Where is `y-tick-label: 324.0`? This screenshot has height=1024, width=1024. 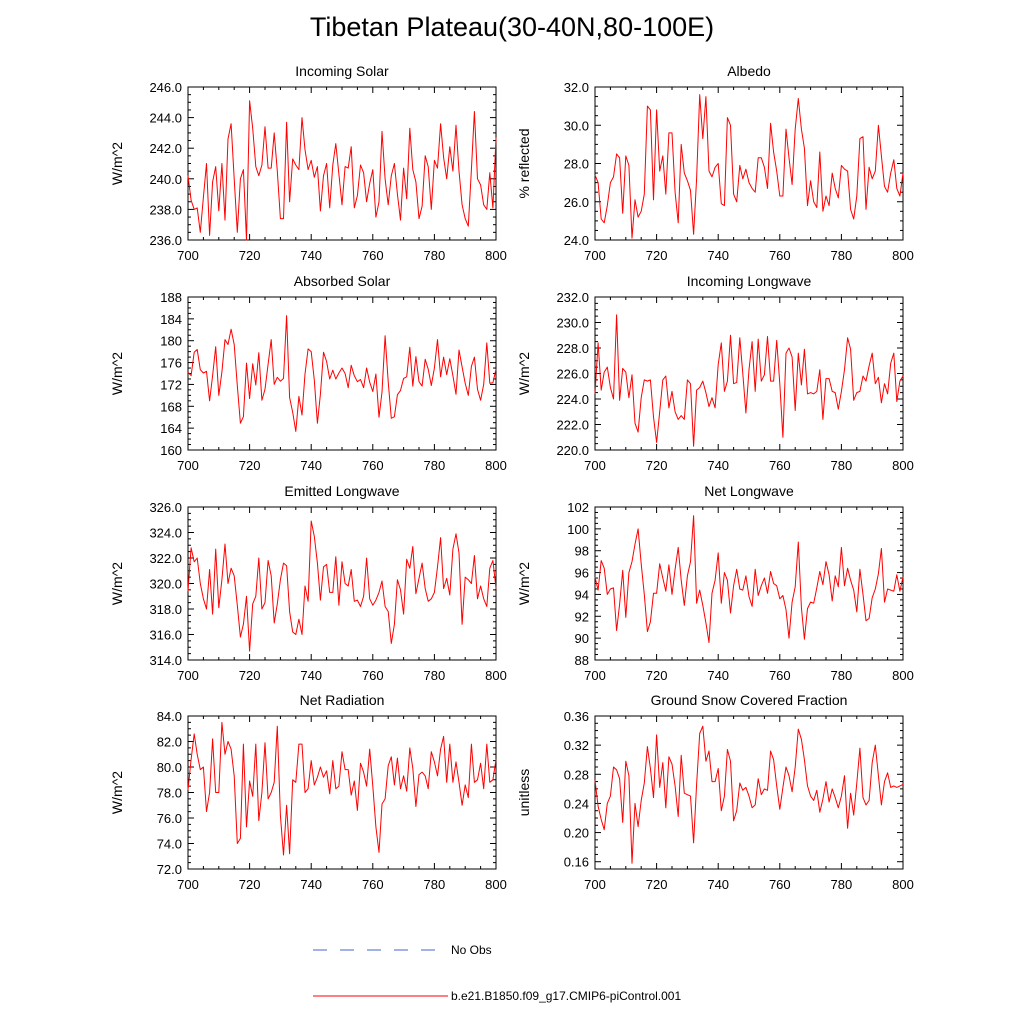 y-tick-label: 324.0 is located at coordinates (165, 533).